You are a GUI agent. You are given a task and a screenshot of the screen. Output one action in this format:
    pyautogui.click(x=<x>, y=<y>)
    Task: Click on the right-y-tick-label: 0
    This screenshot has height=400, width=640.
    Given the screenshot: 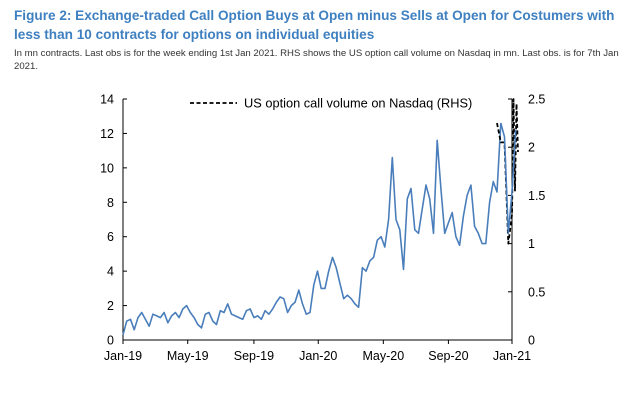 What is the action you would take?
    pyautogui.click(x=531, y=341)
    